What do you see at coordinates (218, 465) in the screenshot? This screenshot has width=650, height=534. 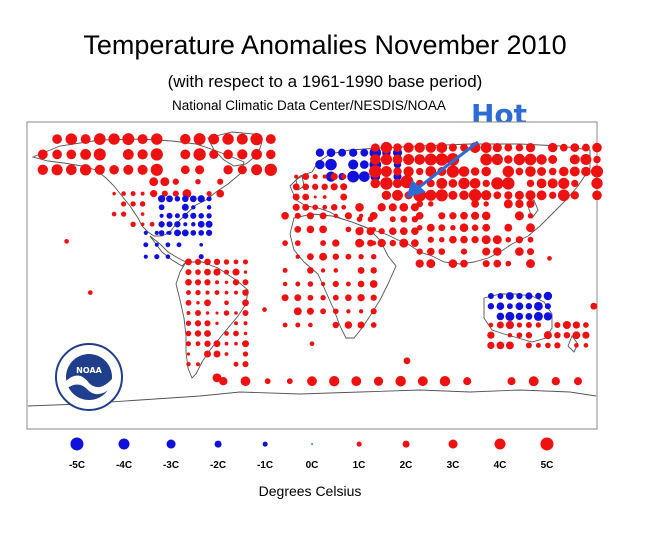 I see `legend-label: -2C` at bounding box center [218, 465].